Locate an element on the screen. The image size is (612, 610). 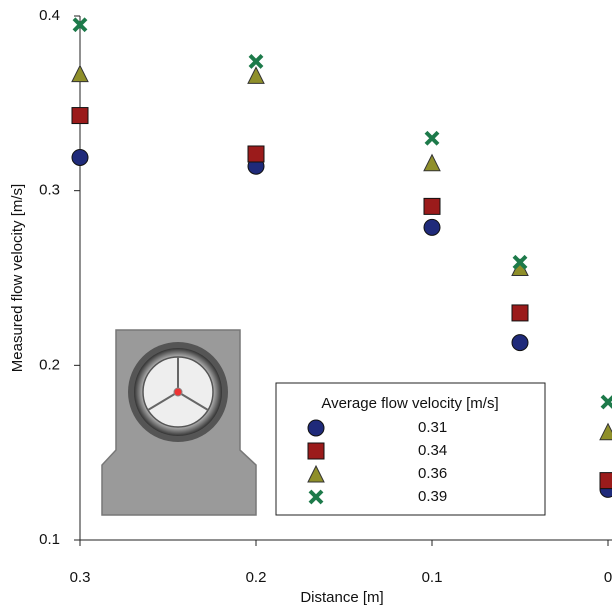
x-tick-label: 0 is located at coordinates (608, 577).